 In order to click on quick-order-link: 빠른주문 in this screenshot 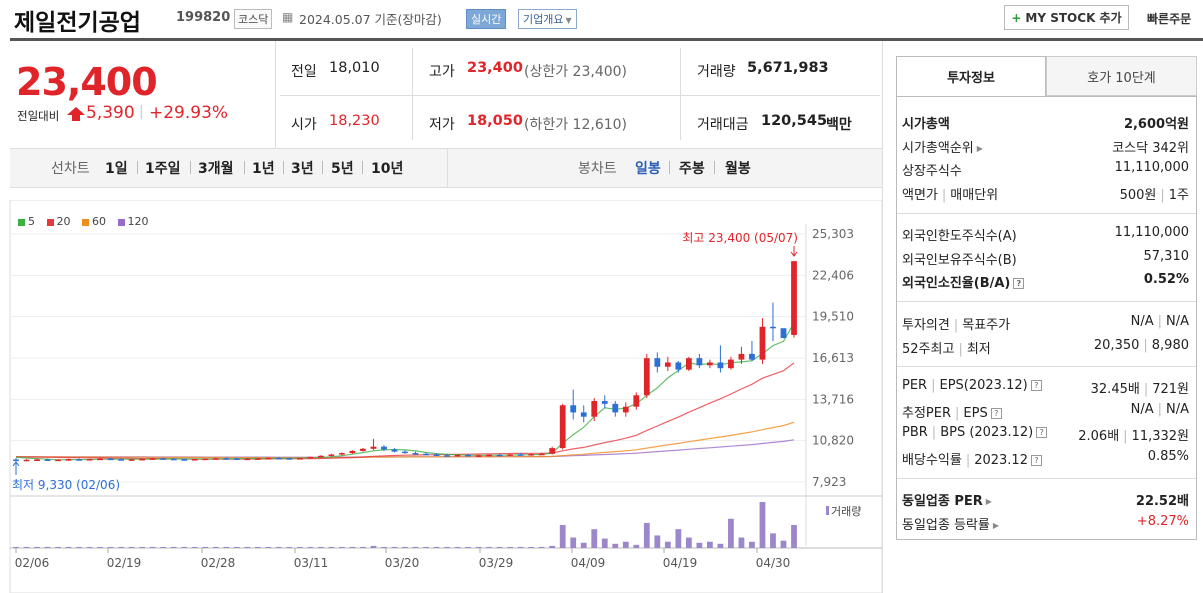, I will do `click(1169, 19)`.